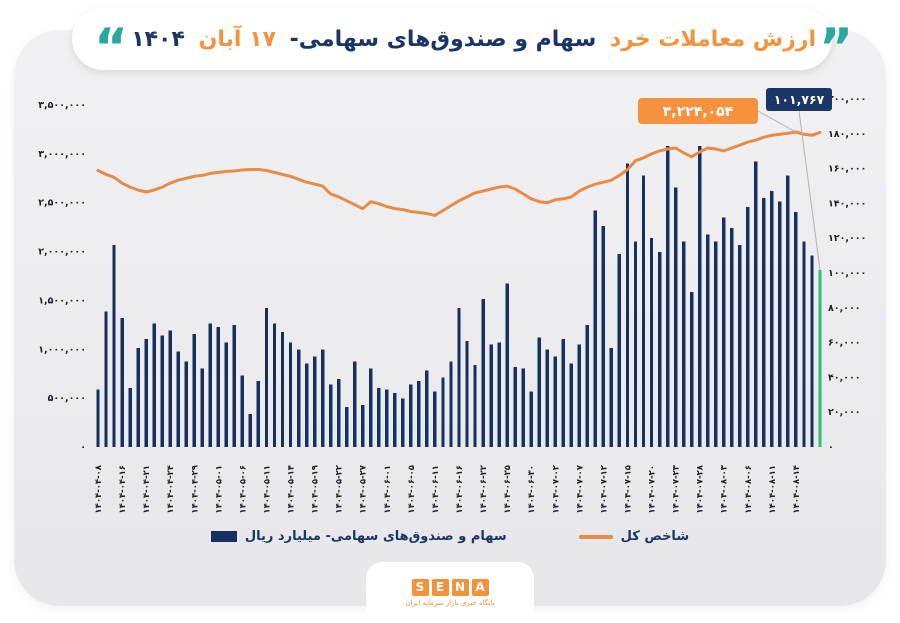 Image resolution: width=900 pixels, height=623 pixels. I want to click on title-part-1: ارزش معاملات خرد, so click(712, 39).